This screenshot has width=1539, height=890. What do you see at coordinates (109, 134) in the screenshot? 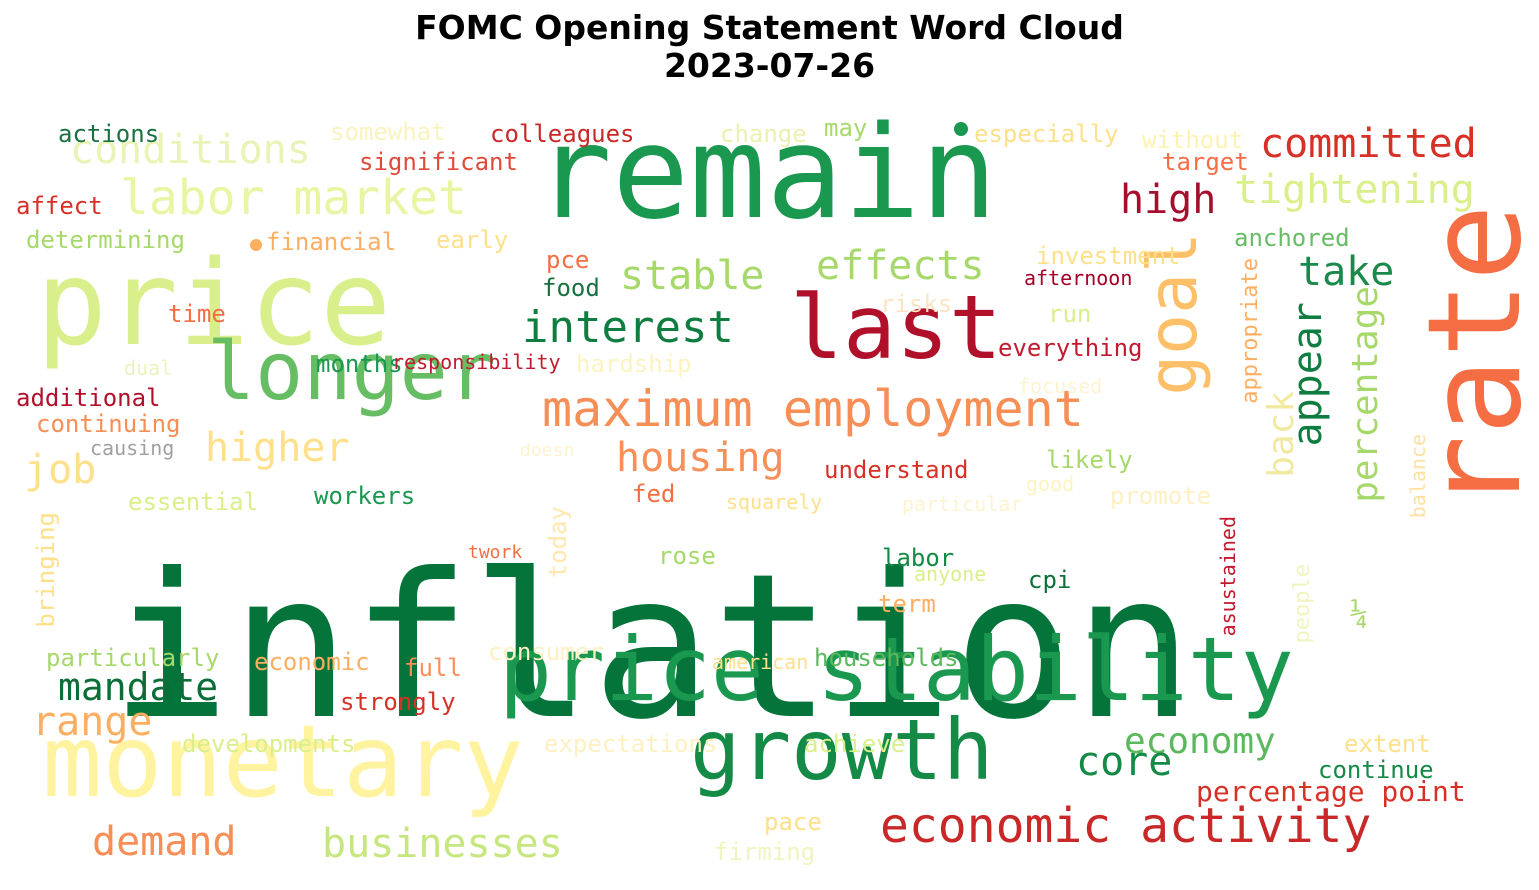
I see `word-actions: actions` at bounding box center [109, 134].